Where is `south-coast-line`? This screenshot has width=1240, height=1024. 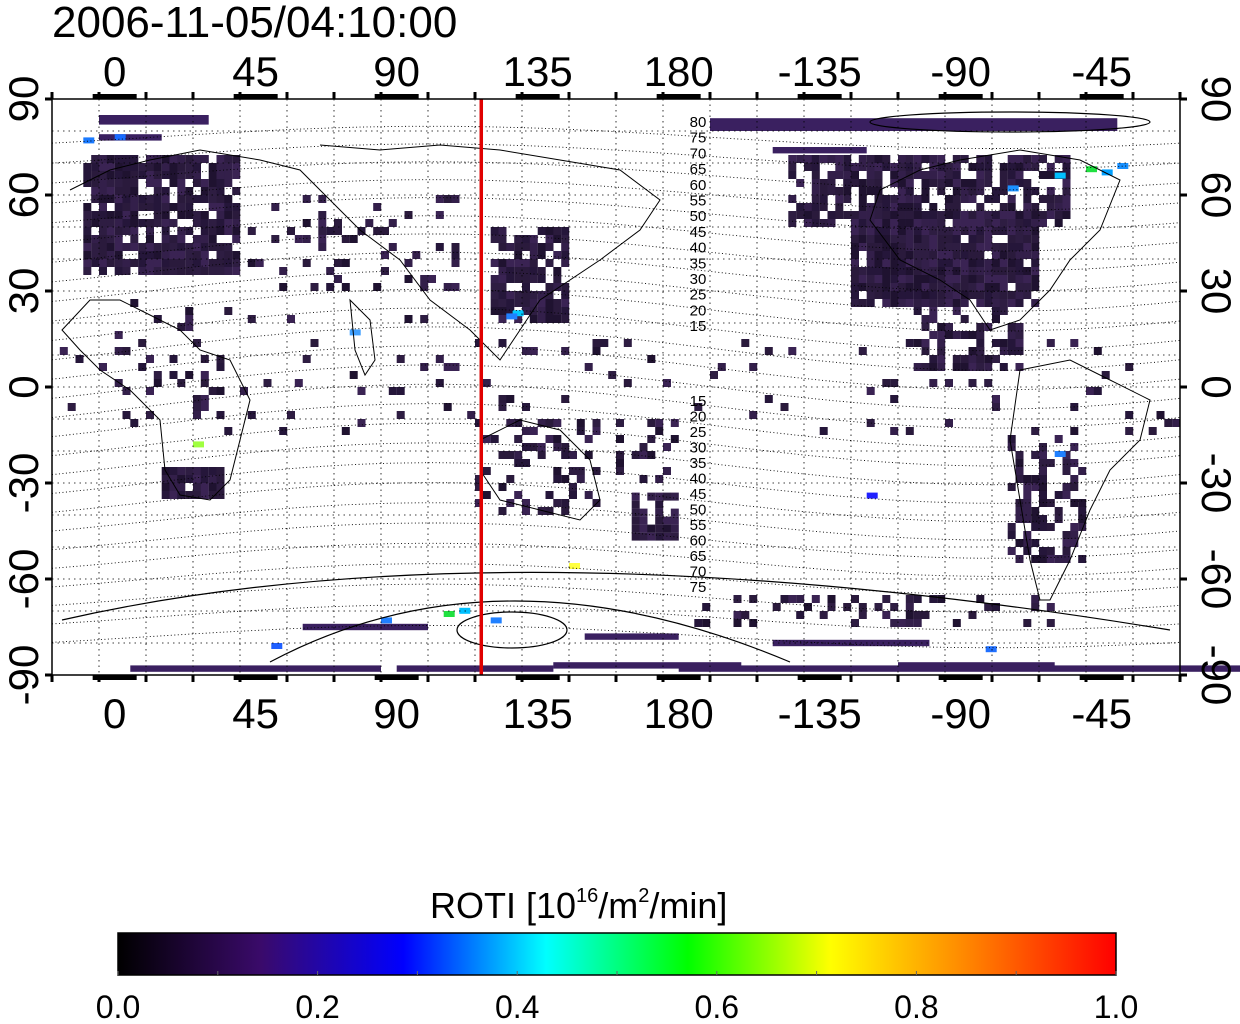
south-coast-line is located at coordinates (616, 601).